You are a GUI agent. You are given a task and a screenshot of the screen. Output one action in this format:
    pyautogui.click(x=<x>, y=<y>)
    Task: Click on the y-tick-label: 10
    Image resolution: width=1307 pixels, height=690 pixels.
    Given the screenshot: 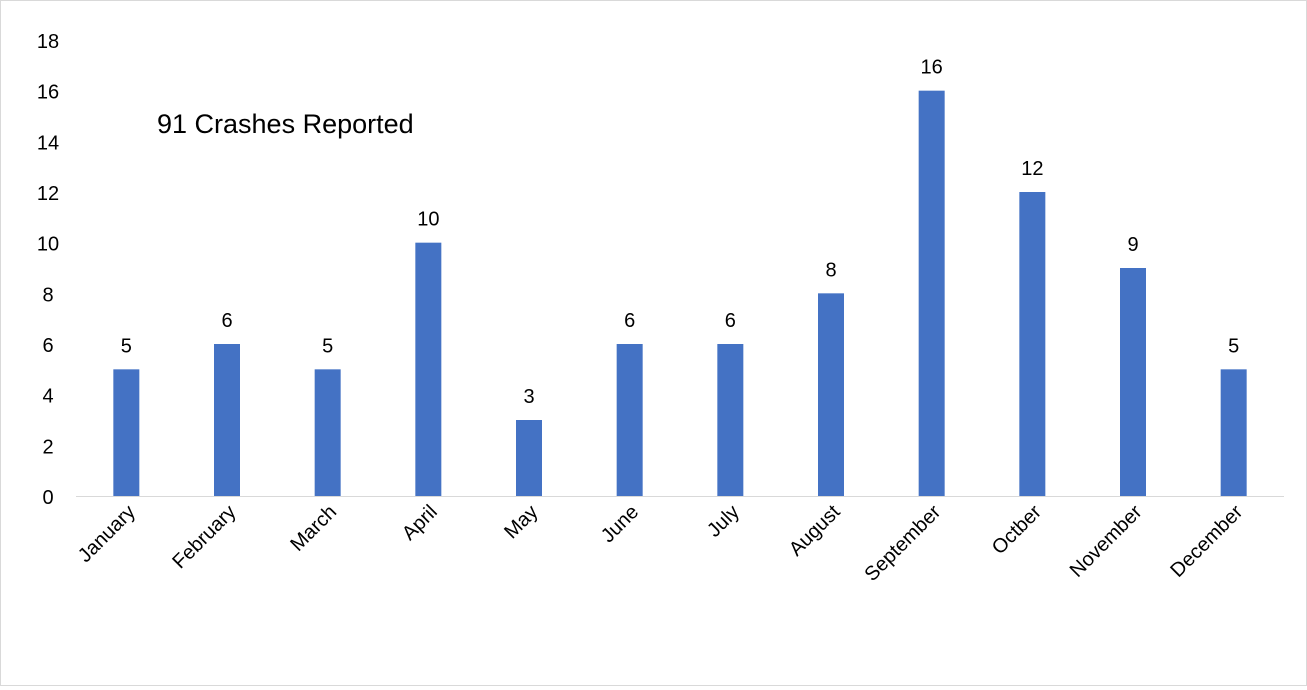 What is the action you would take?
    pyautogui.click(x=48, y=245)
    